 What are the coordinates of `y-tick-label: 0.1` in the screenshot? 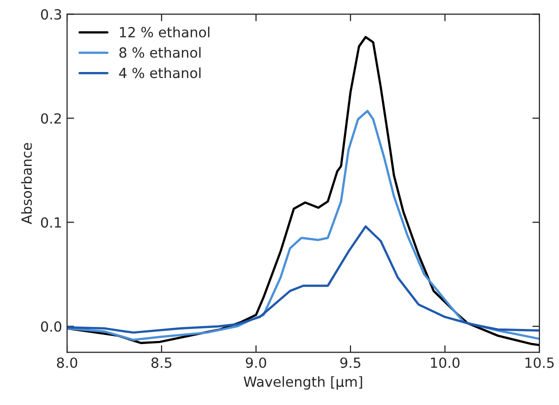 It's located at (51, 222).